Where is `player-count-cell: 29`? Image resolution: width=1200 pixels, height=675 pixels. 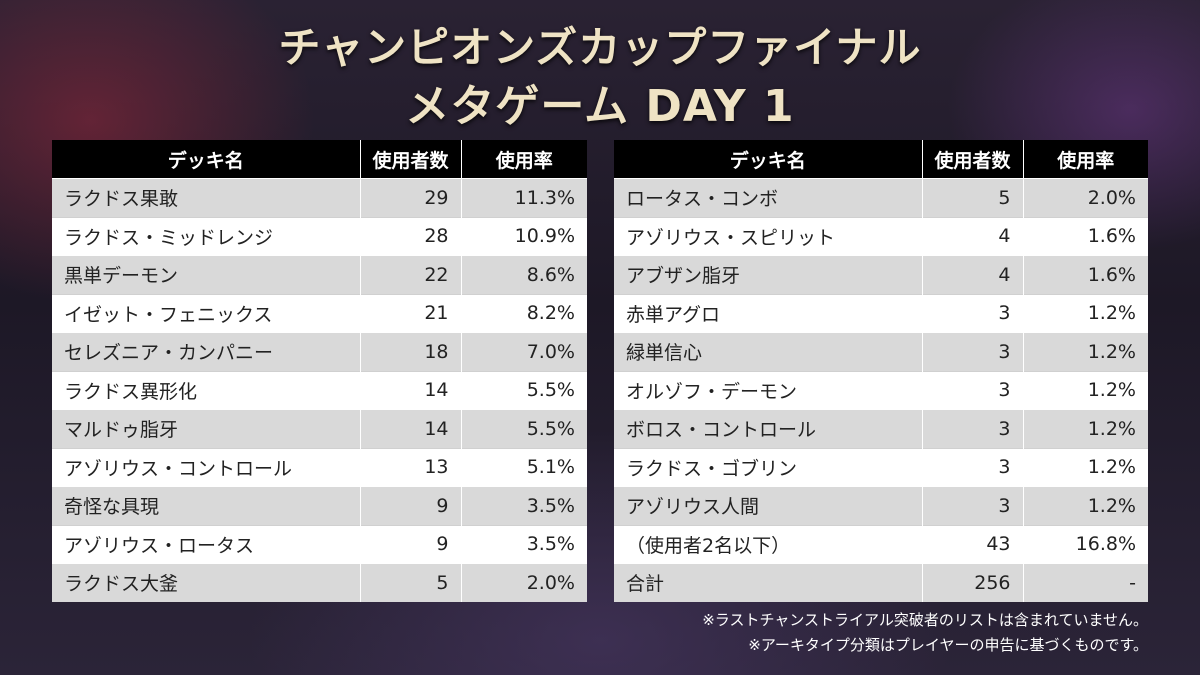 player-count-cell: 29 is located at coordinates (411, 197).